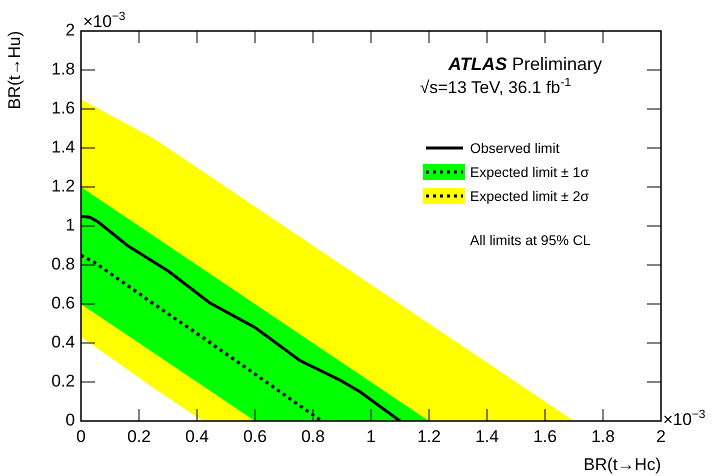 Image resolution: width=716 pixels, height=476 pixels. Describe the element at coordinates (14, 70) in the screenshot. I see `y-axis-title: BR(t→Hu)` at that location.